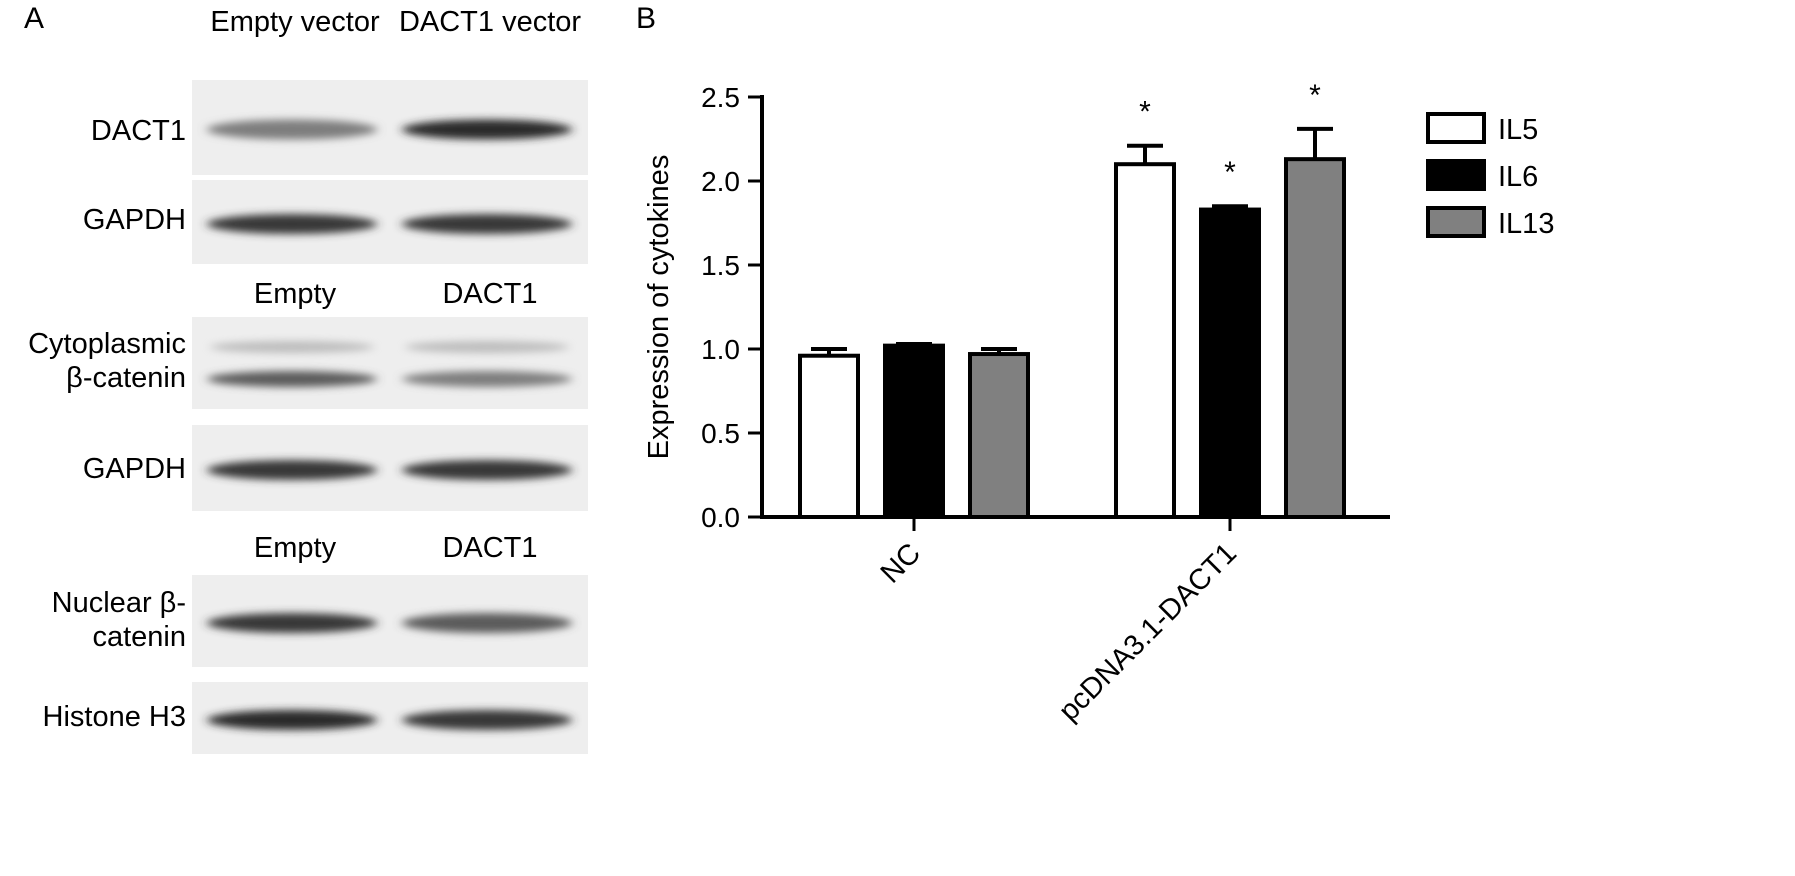 This screenshot has height=876, width=1795. Describe the element at coordinates (1518, 130) in the screenshot. I see `legend-label: IL5` at that location.